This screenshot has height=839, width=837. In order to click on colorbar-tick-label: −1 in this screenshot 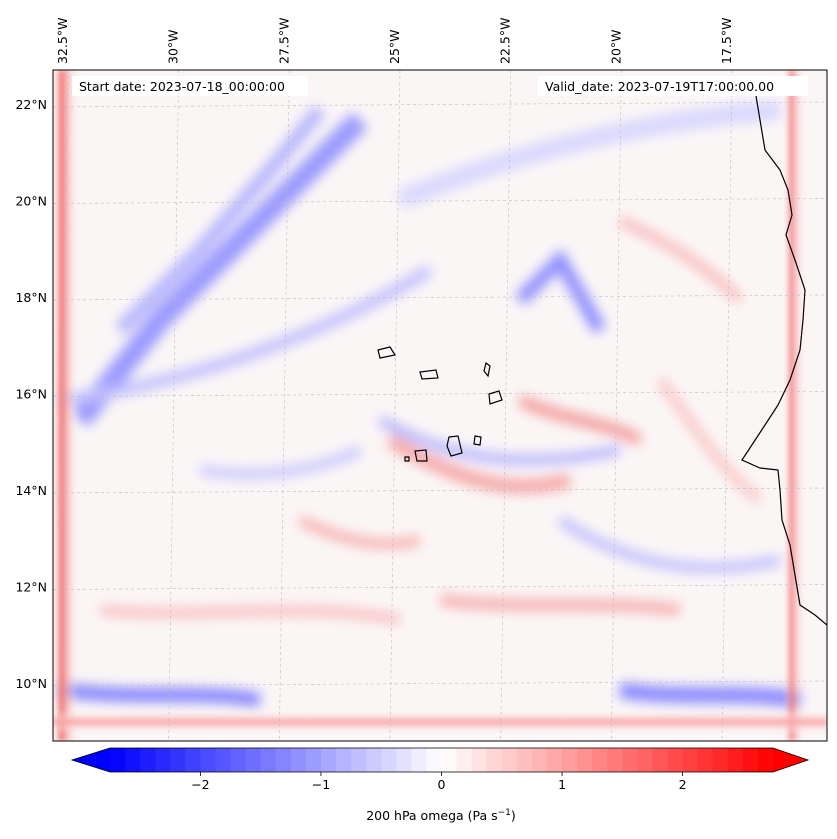, I will do `click(321, 784)`.